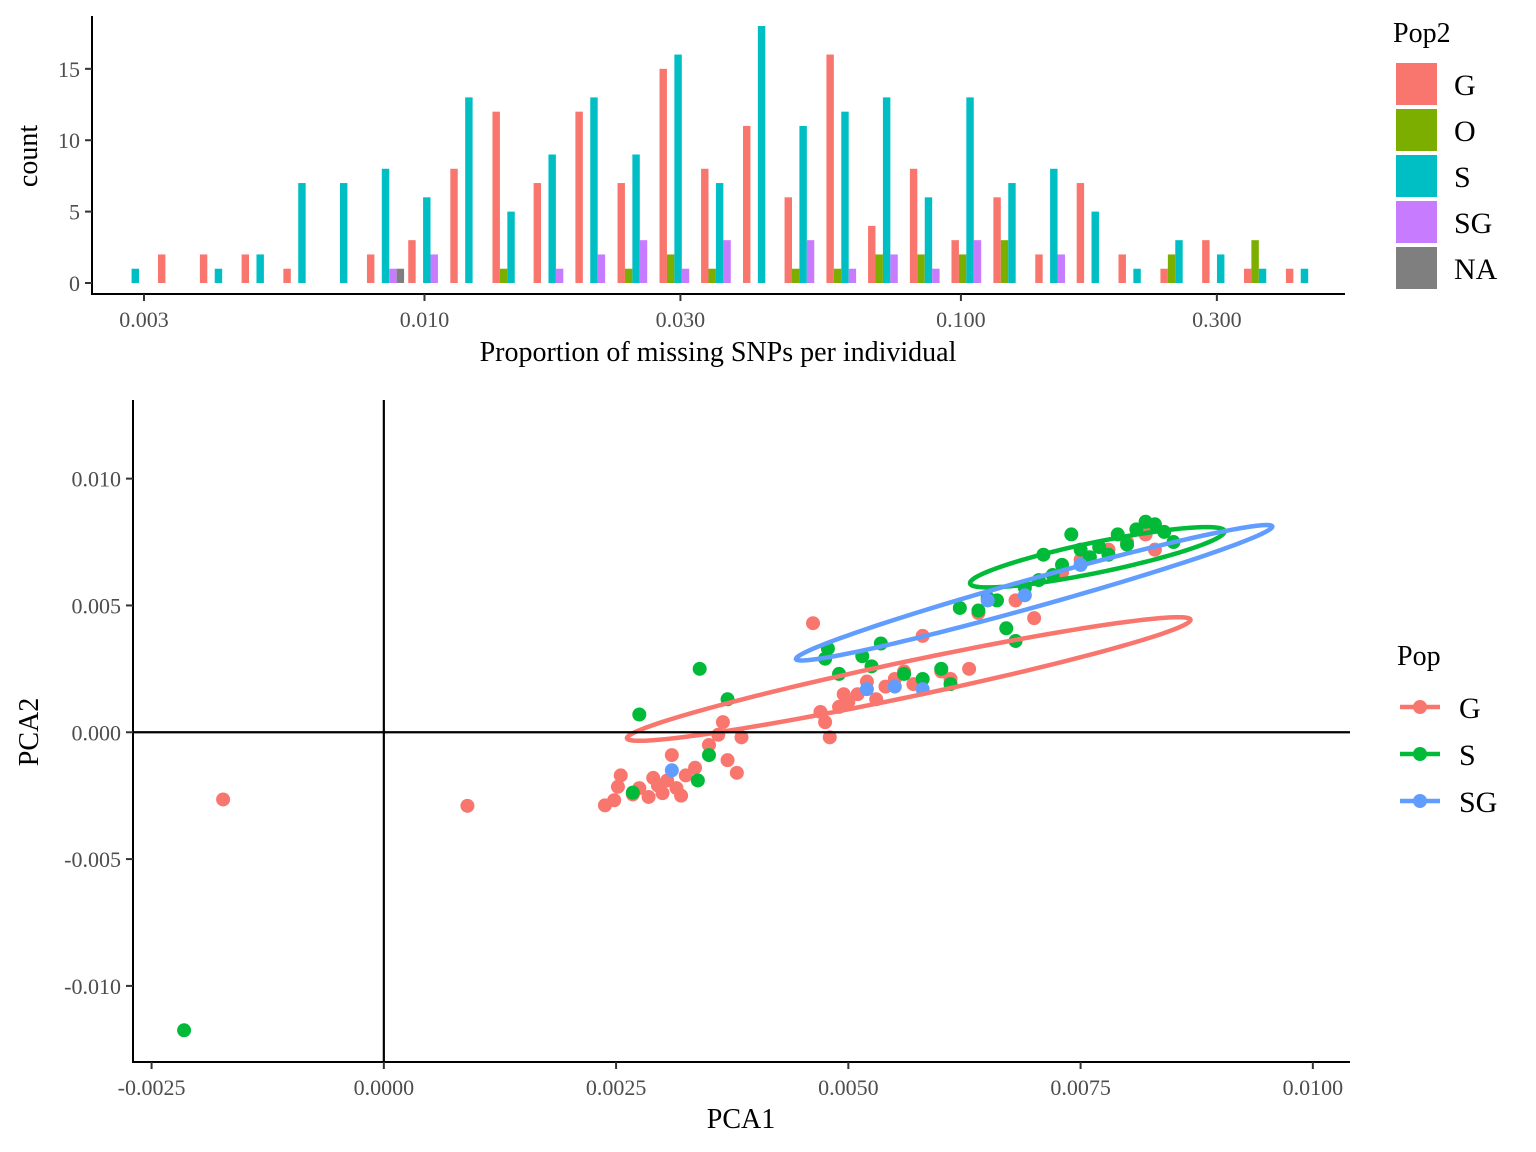 This screenshot has width=1536, height=1152. I want to click on pca-y-tick-label: 0.010, so click(97, 479).